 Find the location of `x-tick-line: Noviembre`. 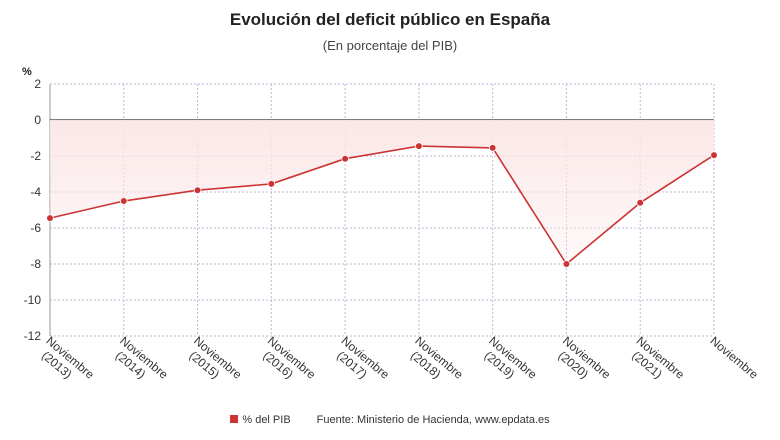

x-tick-line: Noviembre is located at coordinates (734, 358).